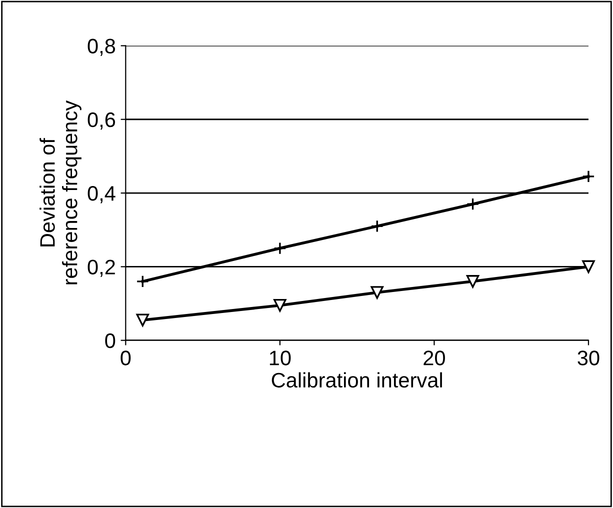 This screenshot has height=508, width=613. Describe the element at coordinates (280, 358) in the screenshot. I see `x-tick-label: 10` at that location.